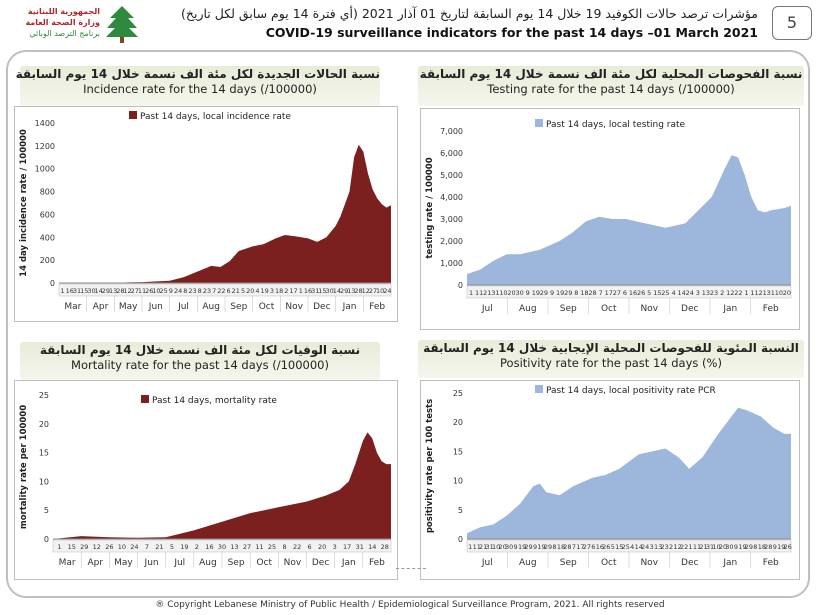 The image size is (820, 615). What do you see at coordinates (616, 125) in the screenshot?
I see `testing-legend-label: Past 14 days, local testing rate` at bounding box center [616, 125].